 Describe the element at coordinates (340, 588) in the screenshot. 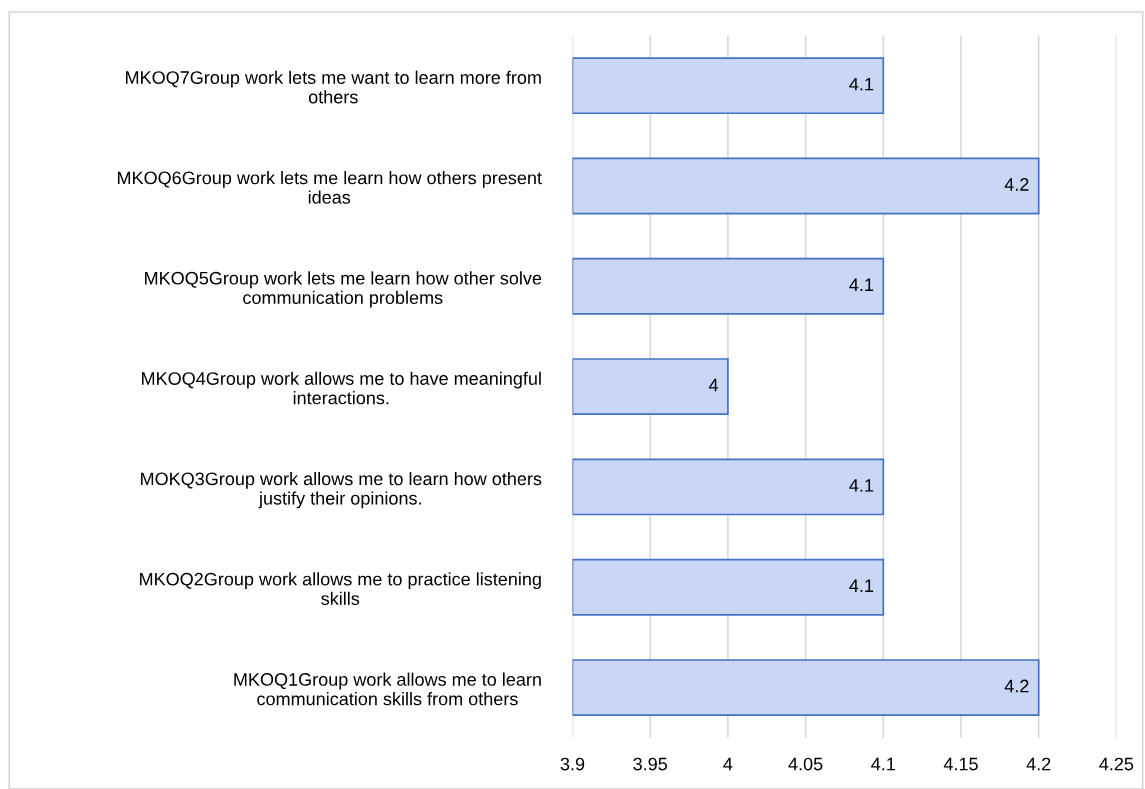

I see `y-tick-label: MKOQ2Group work allows me to practice listening skills` at that location.